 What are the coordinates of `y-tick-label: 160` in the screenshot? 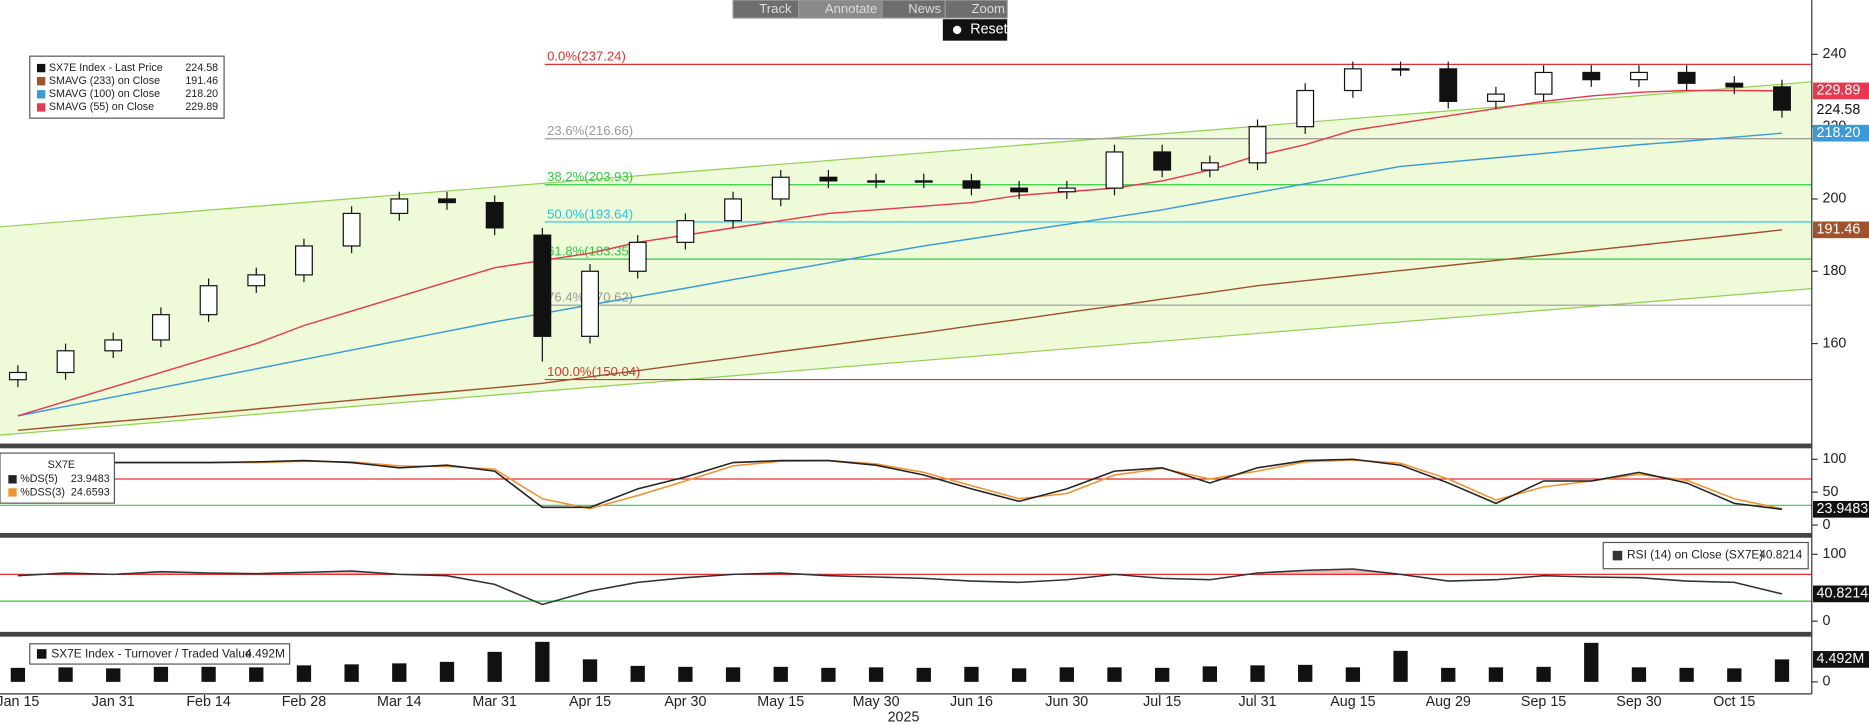 It's located at (1835, 343).